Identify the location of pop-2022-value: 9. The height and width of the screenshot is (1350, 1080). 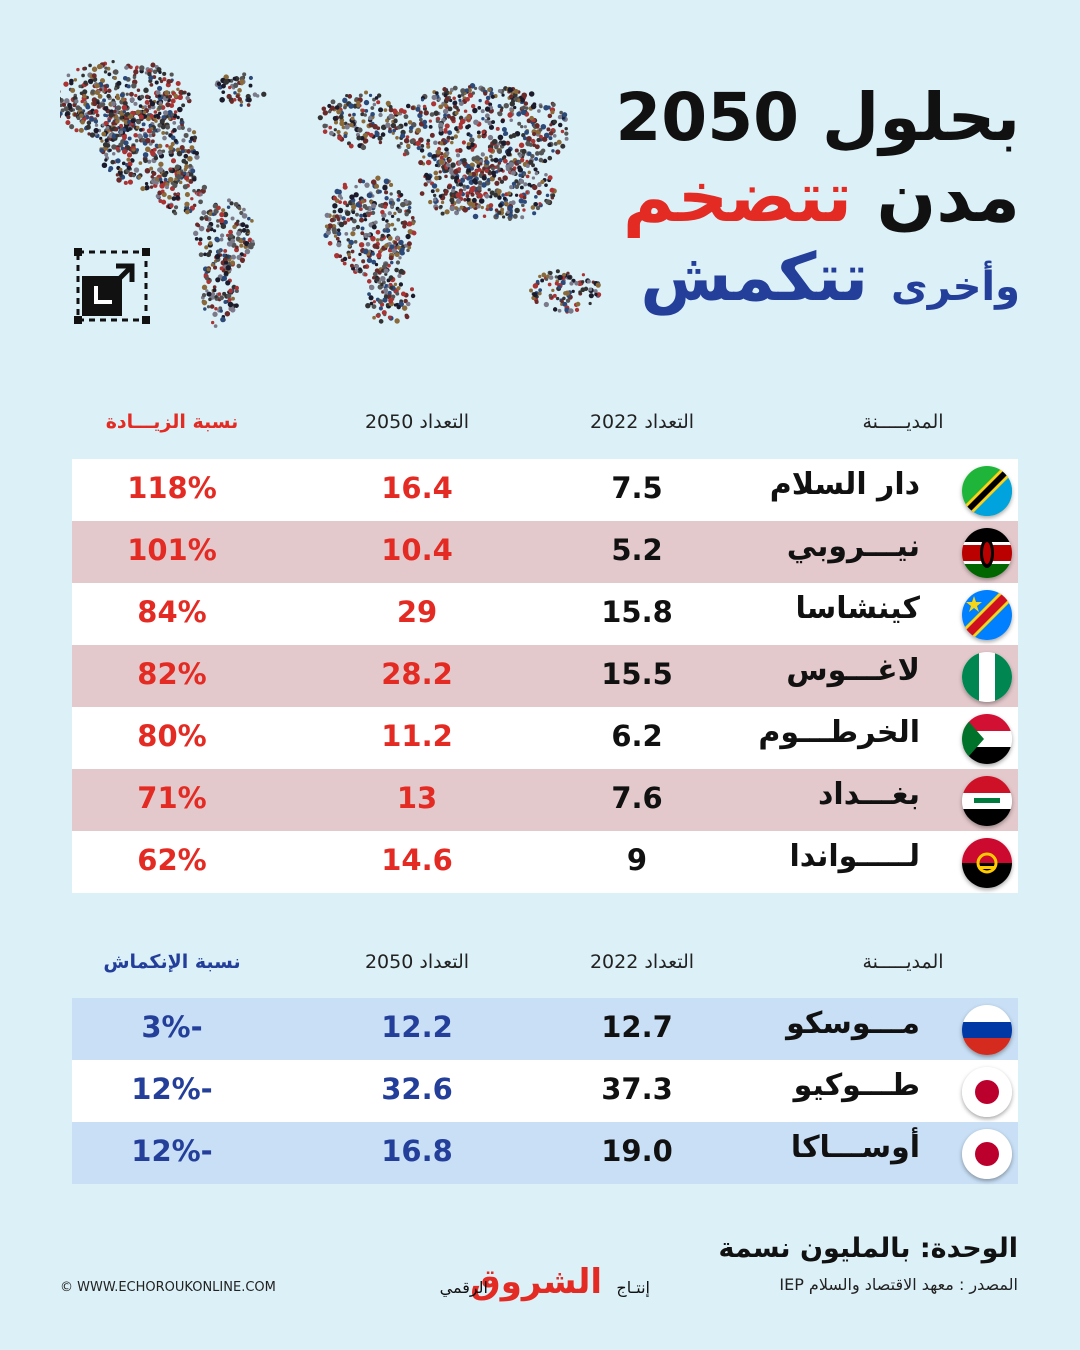
(637, 860).